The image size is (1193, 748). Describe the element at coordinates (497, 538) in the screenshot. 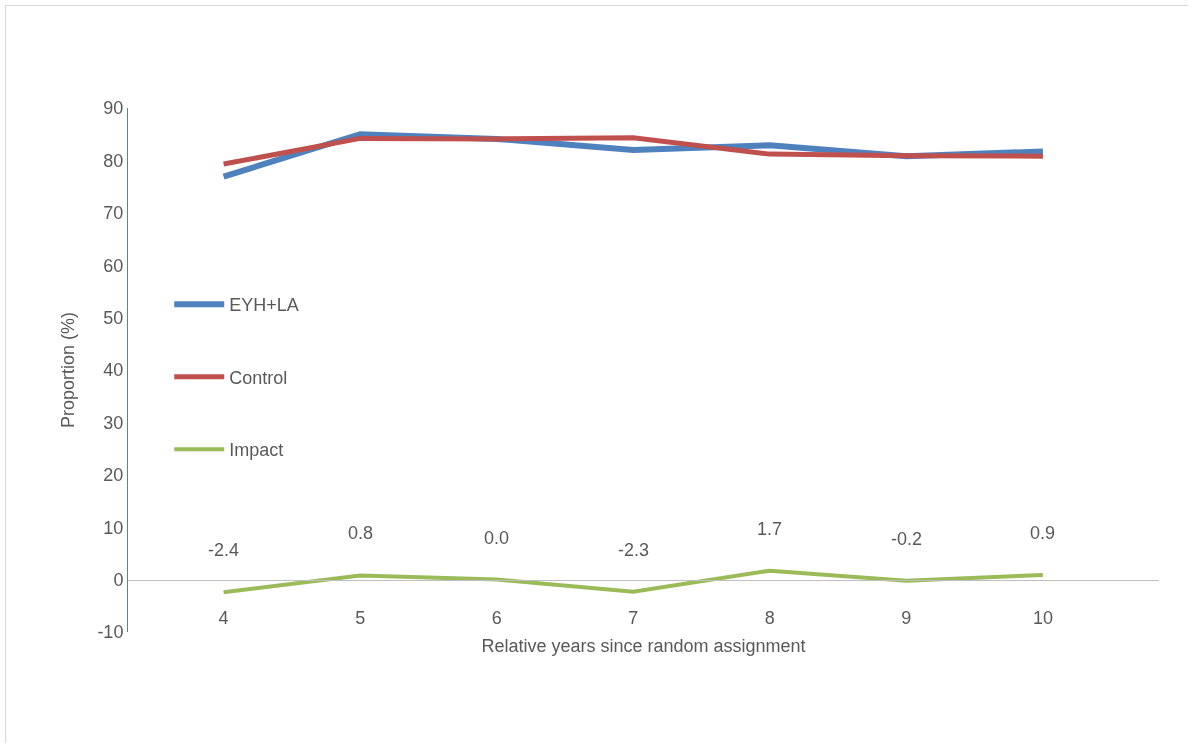

I see `data-label: 0.0` at that location.